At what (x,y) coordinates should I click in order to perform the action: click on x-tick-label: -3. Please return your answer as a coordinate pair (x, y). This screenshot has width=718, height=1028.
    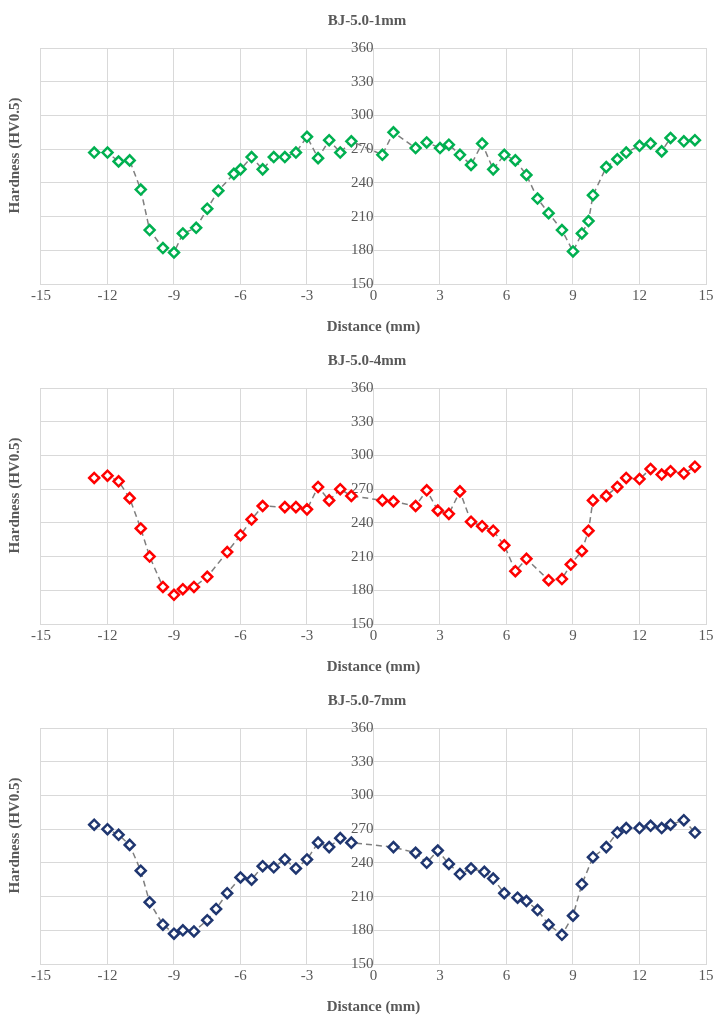
    Looking at the image, I should click on (307, 634).